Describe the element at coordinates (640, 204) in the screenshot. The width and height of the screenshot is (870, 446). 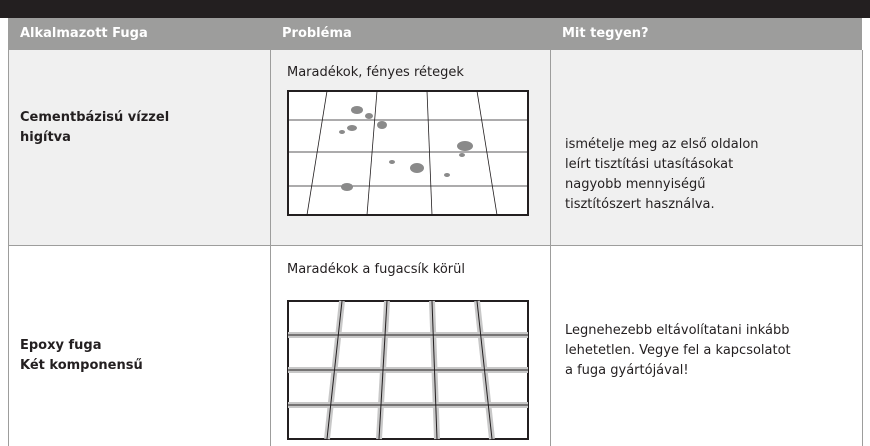
I see `text-line: tisztítószert használva.` at that location.